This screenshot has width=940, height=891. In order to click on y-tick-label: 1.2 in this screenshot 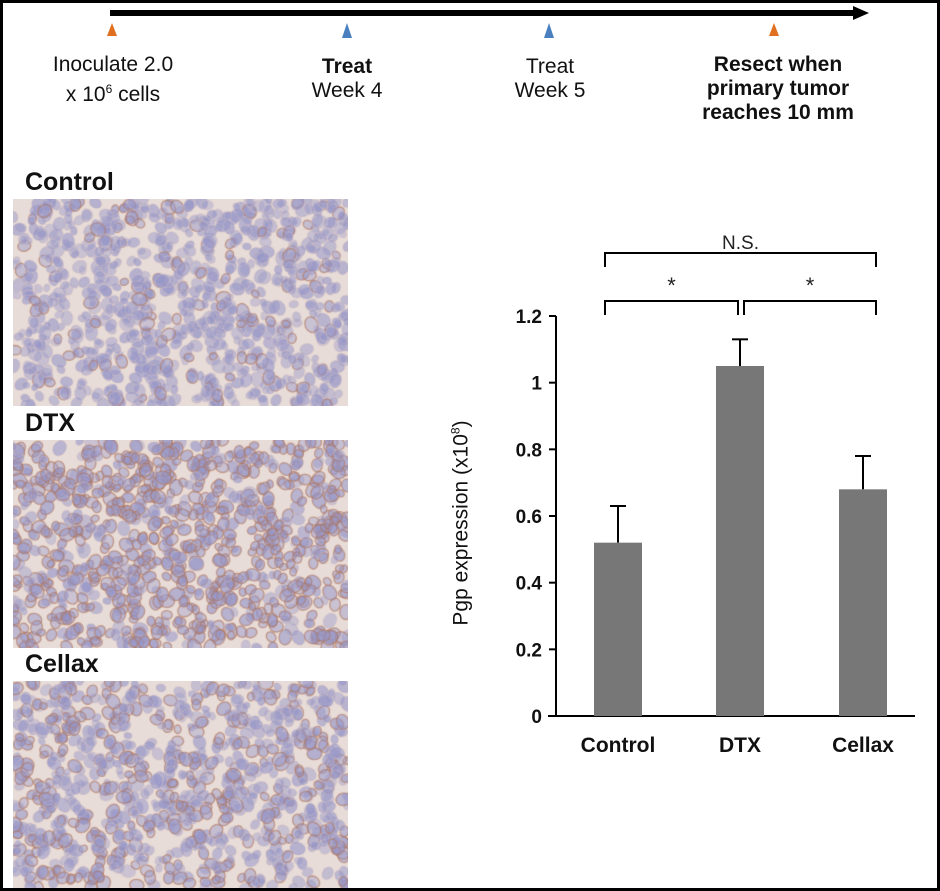, I will do `click(529, 317)`.